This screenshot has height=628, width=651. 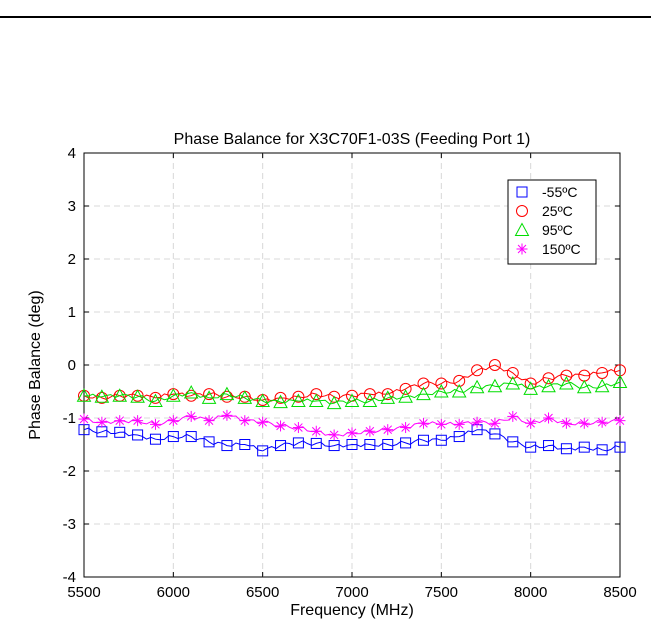 What do you see at coordinates (561, 249) in the screenshot?
I see `legend-label-3: 150ºC` at bounding box center [561, 249].